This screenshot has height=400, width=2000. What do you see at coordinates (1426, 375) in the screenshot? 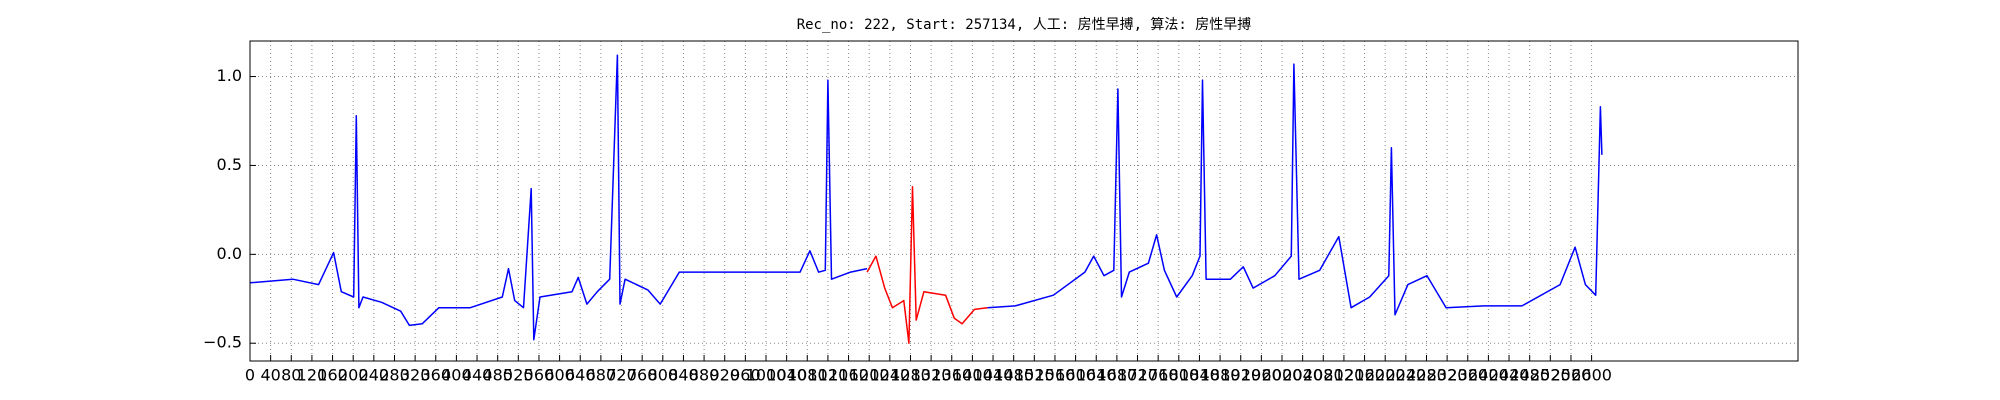
I see `x-tick-label: 2280` at bounding box center [1426, 375].